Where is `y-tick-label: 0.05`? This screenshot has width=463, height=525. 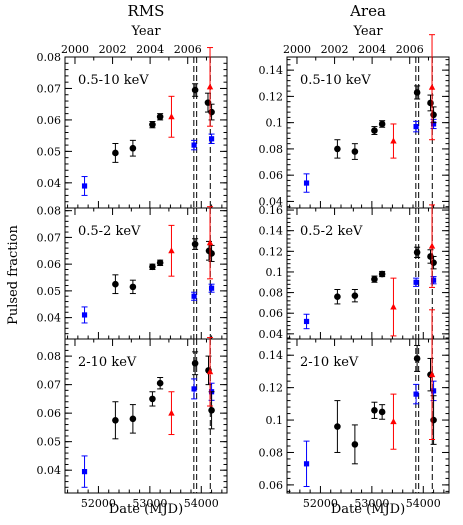
y-tick-label: 0.05 is located at coordinates (49, 291).